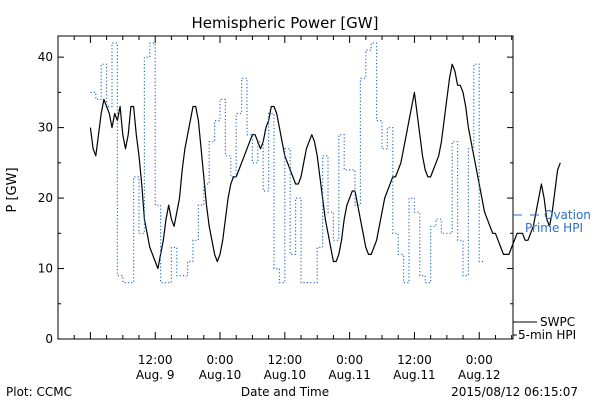  What do you see at coordinates (45, 269) in the screenshot?
I see `y-tick-label: 10` at bounding box center [45, 269].